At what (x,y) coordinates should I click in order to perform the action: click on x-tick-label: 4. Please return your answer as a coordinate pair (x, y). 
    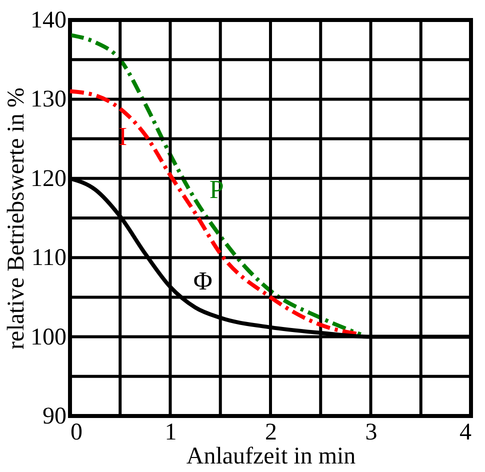
    Looking at the image, I should click on (466, 433).